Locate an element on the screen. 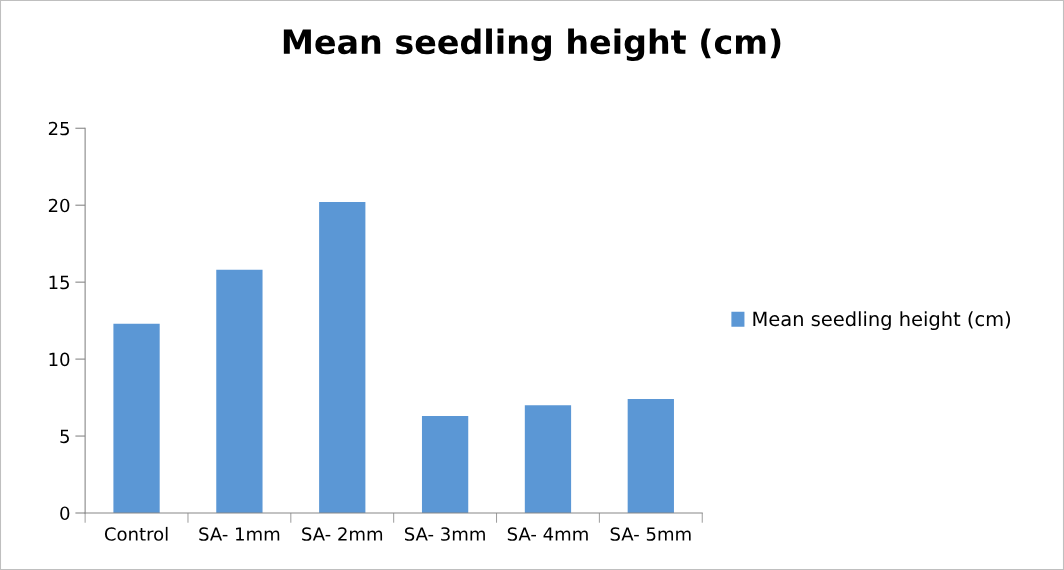 This screenshot has width=1064, height=570. y-tick-label: 10 is located at coordinates (59, 359).